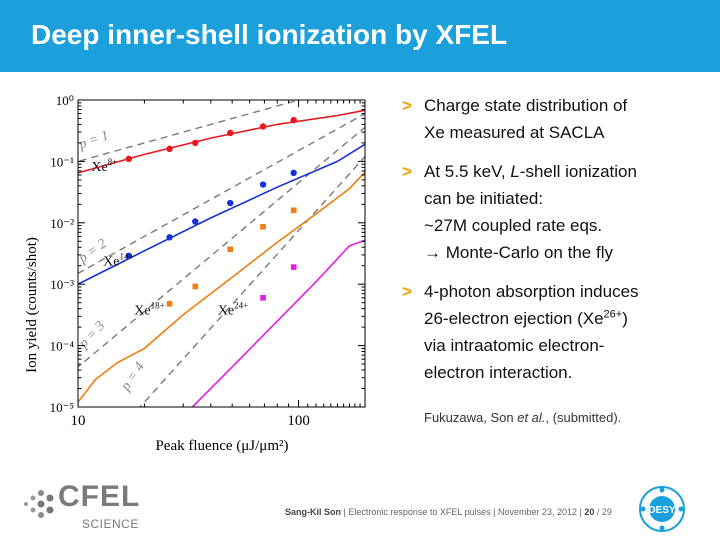 This screenshot has width=720, height=540. What do you see at coordinates (221, 446) in the screenshot?
I see `x-axis-label: Peak fluence (μJ/μm²)` at bounding box center [221, 446].